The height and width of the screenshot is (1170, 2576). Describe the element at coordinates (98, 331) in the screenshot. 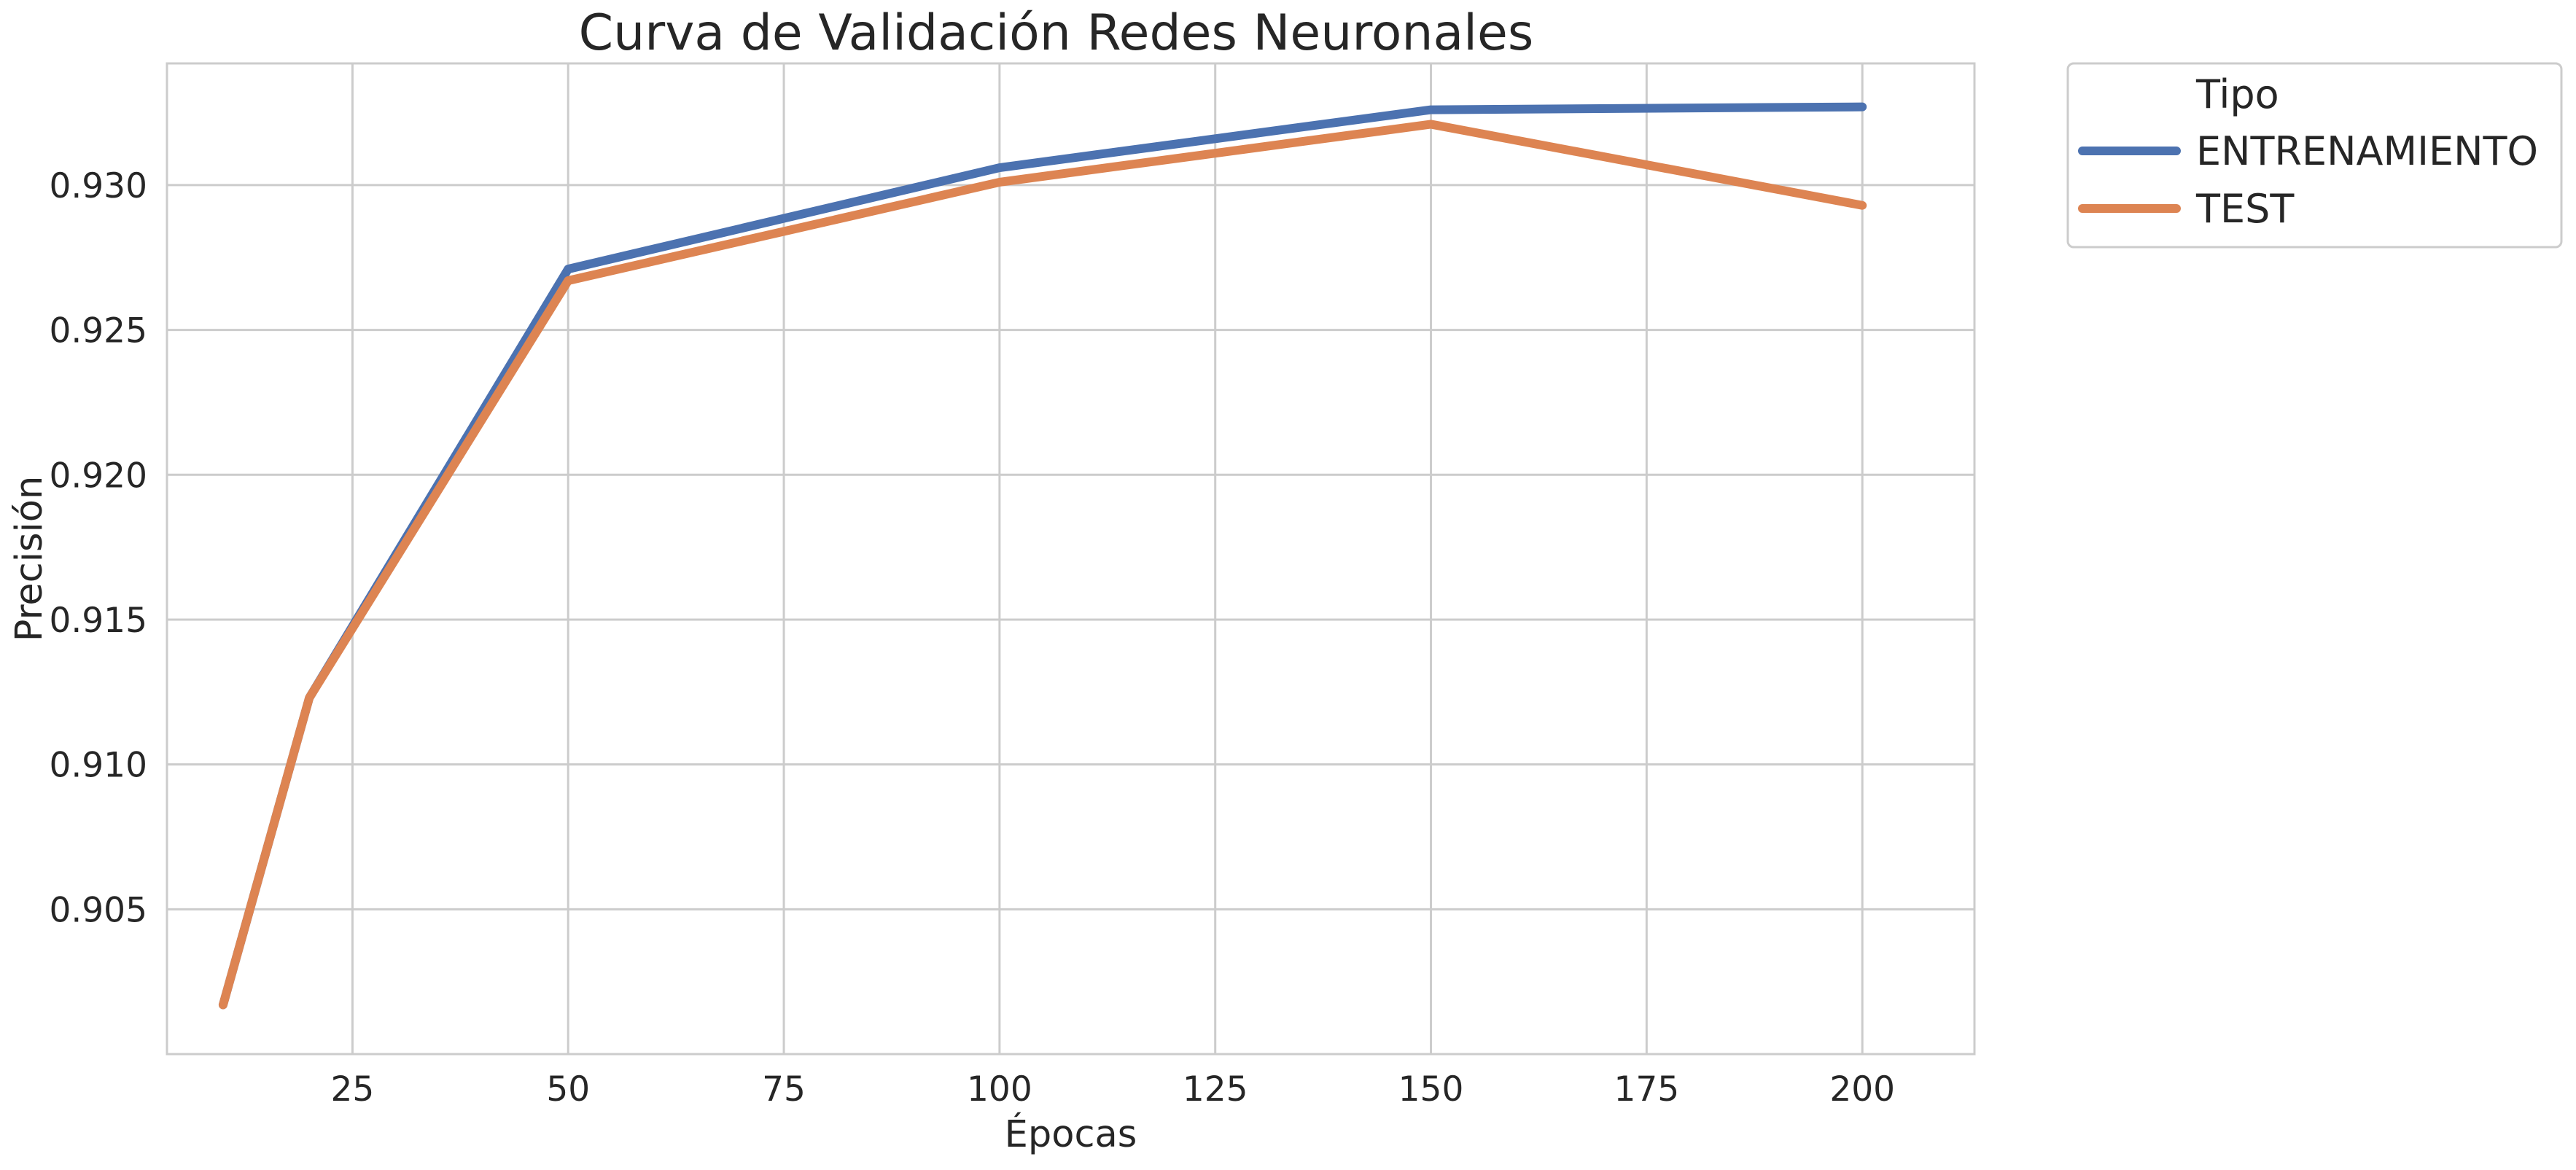

I see `y-tick-label: 0.925` at that location.